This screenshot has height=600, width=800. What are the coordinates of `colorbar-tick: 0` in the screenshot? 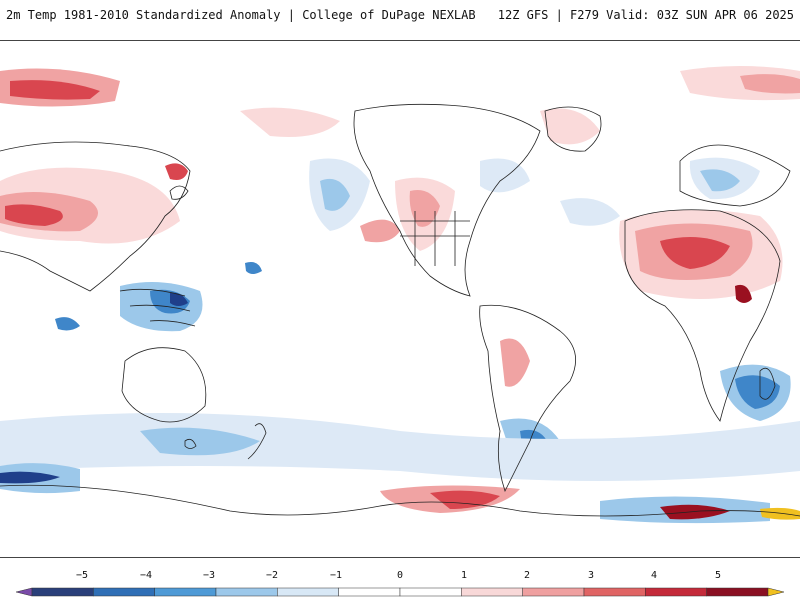 It's located at (400, 575).